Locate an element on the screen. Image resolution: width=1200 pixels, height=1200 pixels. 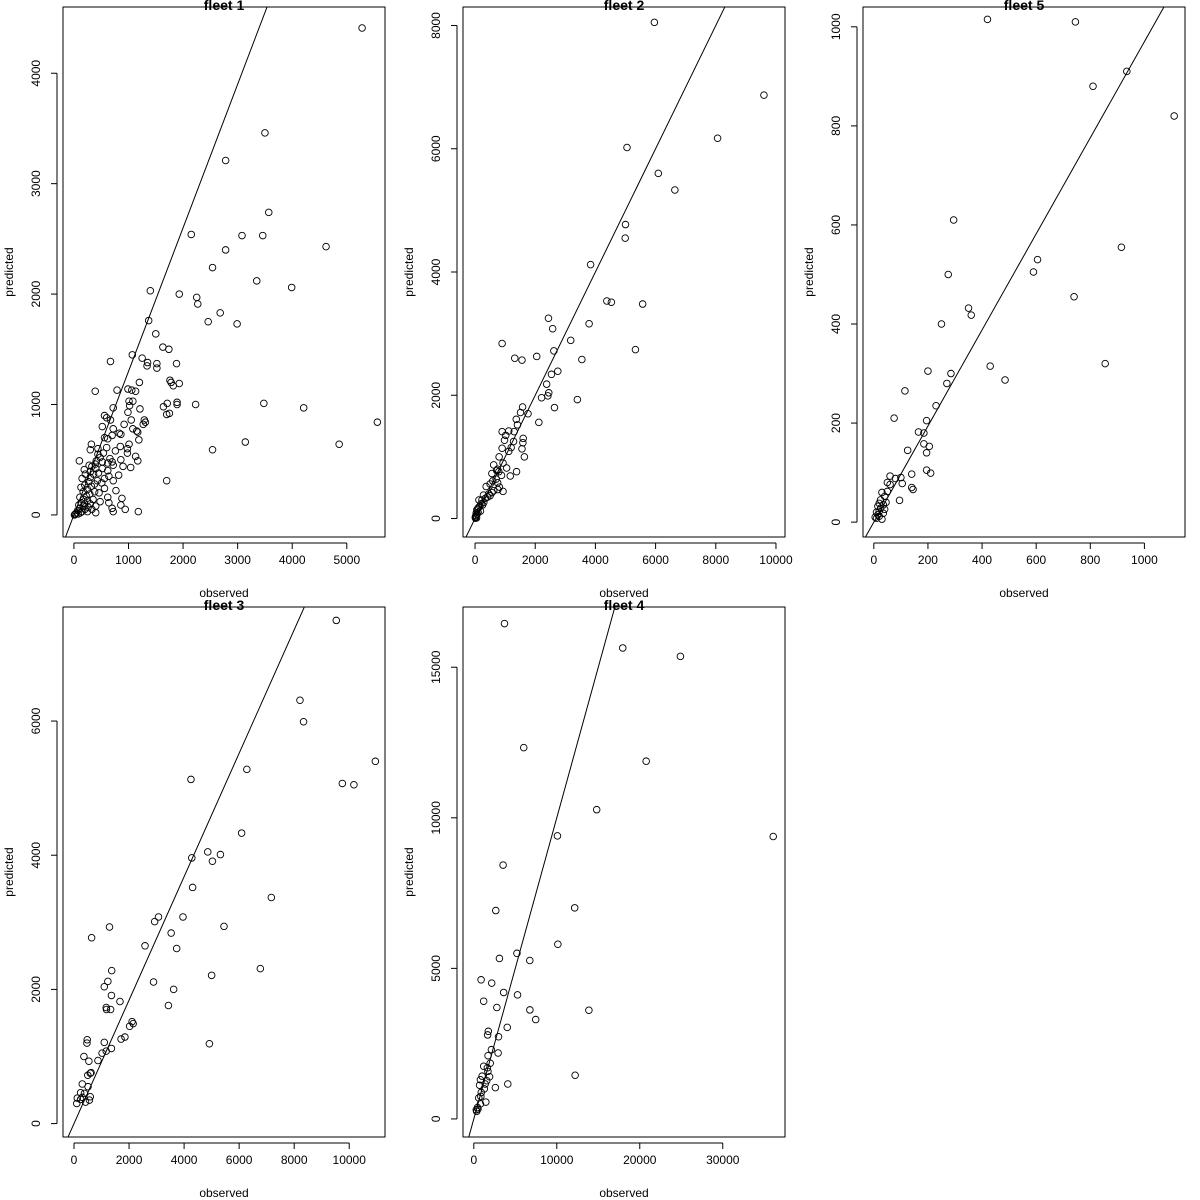
y-tick-label: 0 is located at coordinates (836, 521).